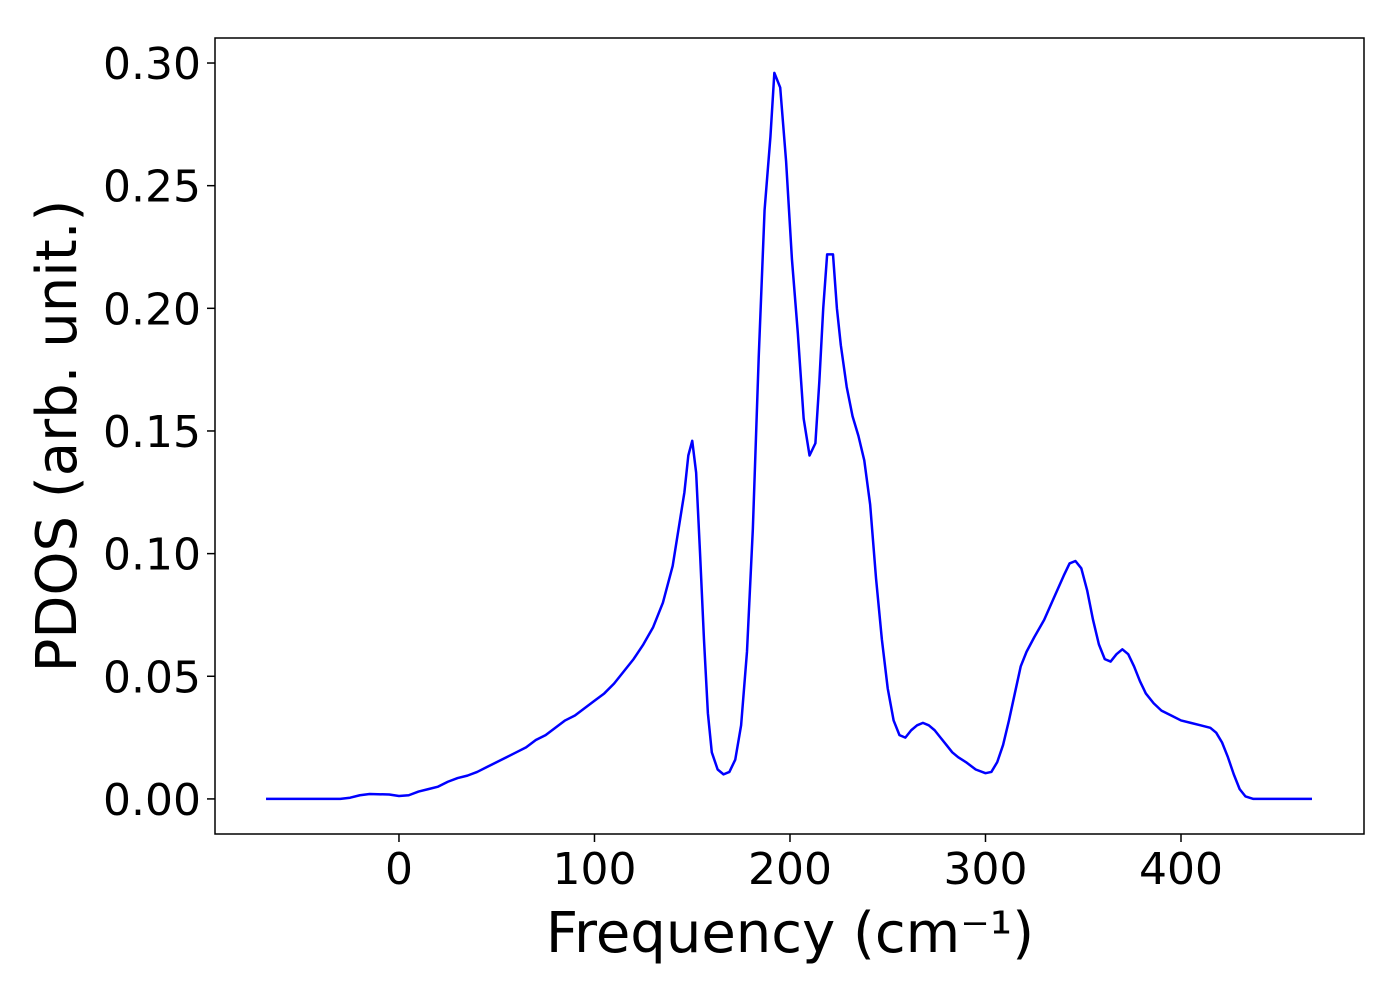 The image size is (1400, 1000). Describe the element at coordinates (57, 436) in the screenshot. I see `y-axis-label: PDOS (arb. unit.)` at that location.